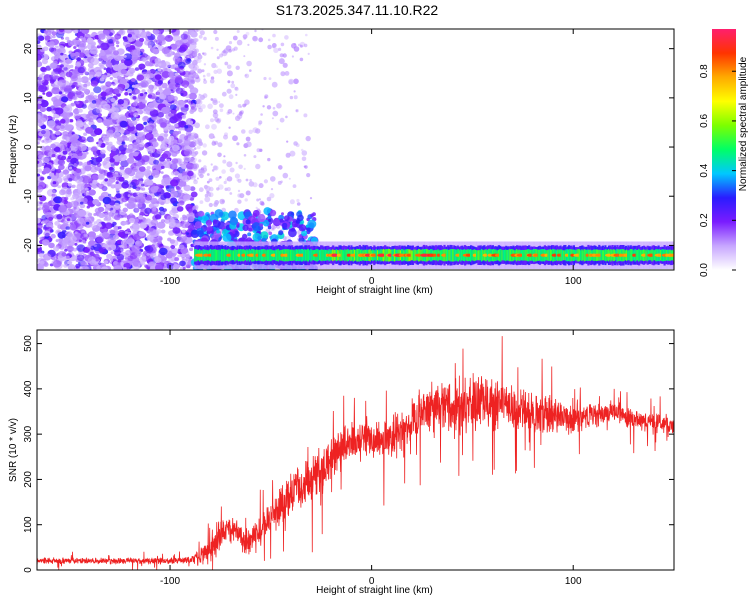  Describe the element at coordinates (573, 281) in the screenshot. I see `x-tick-label: 100` at that location.